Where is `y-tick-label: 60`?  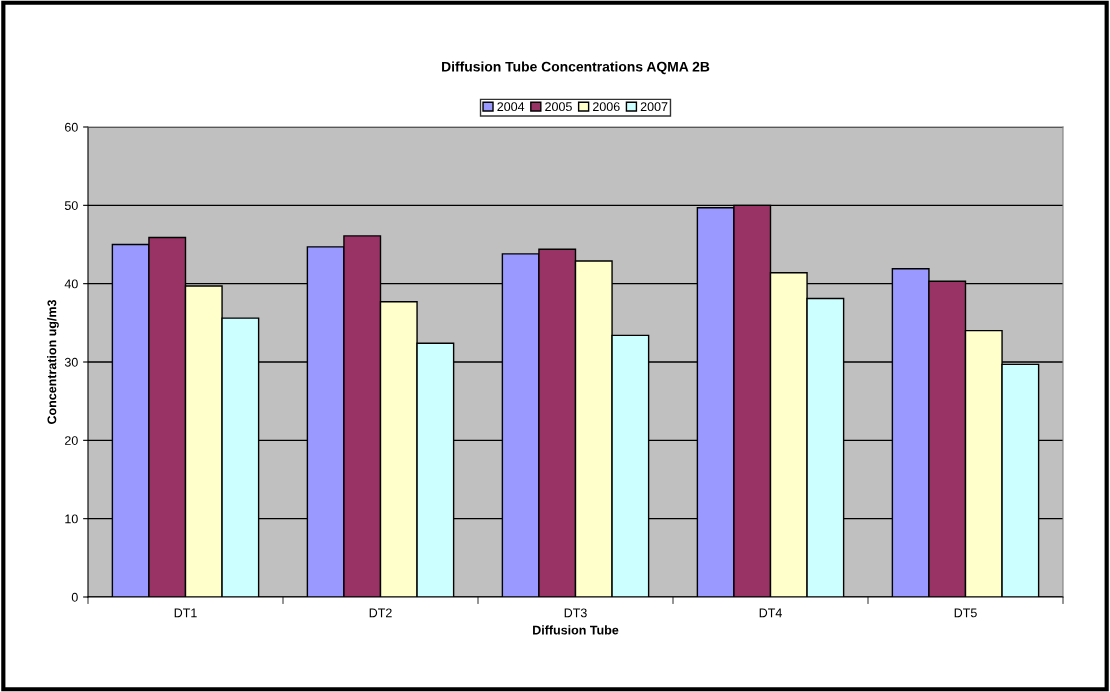 y-tick-label: 60 is located at coordinates (71, 127).